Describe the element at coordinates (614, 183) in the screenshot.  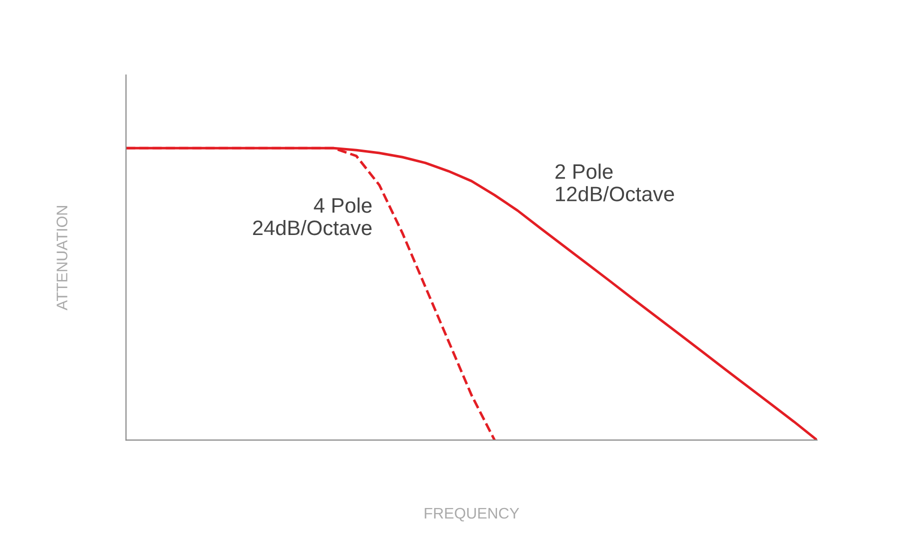
I see `series-label: 2 Pole 12dB/Octave` at that location.